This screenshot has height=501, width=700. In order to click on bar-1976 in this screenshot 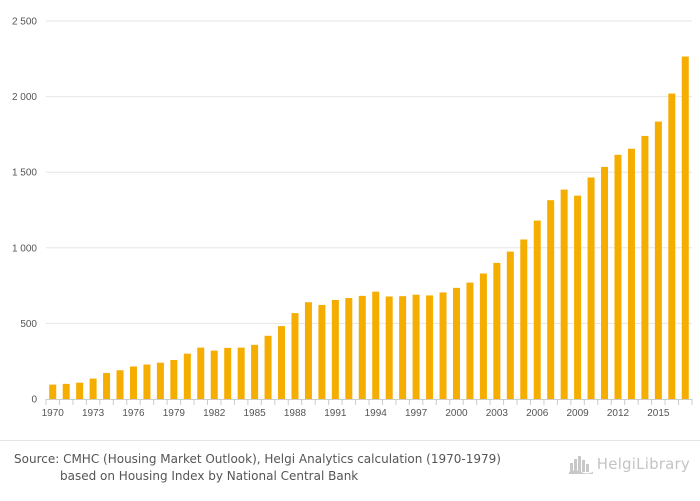, I will do `click(133, 382)`.